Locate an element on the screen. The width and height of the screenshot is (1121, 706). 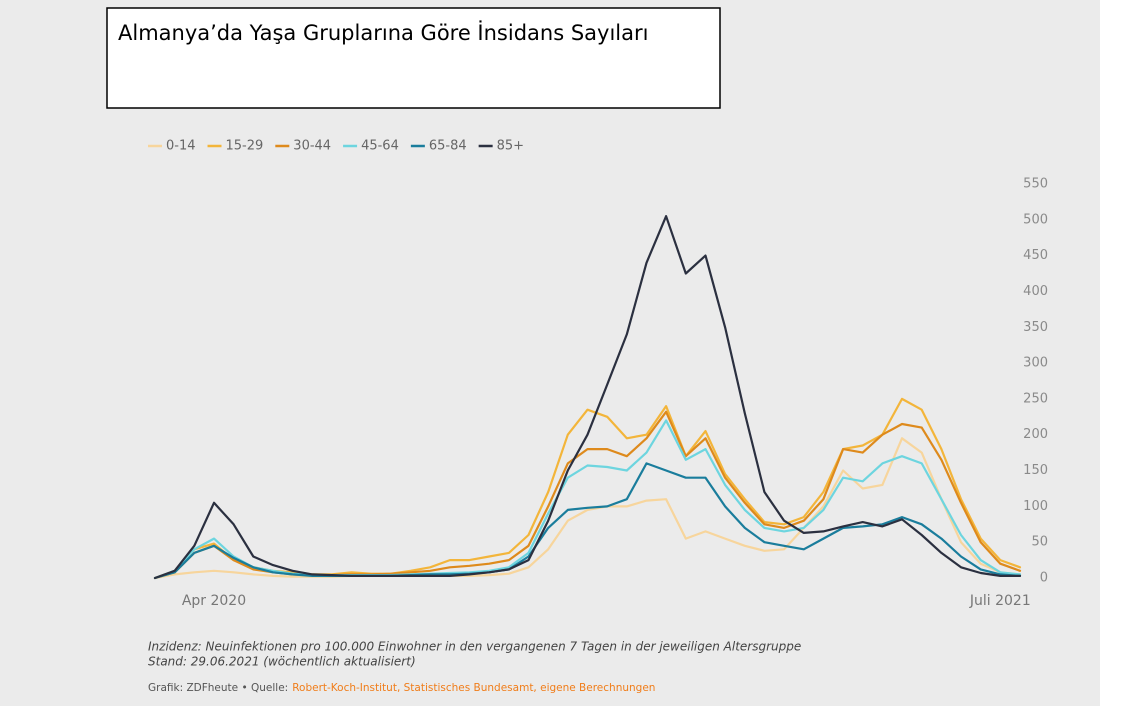
legend: 0-14 15-29 30-44 45-64 65-84 85+ is located at coordinates (336, 146).